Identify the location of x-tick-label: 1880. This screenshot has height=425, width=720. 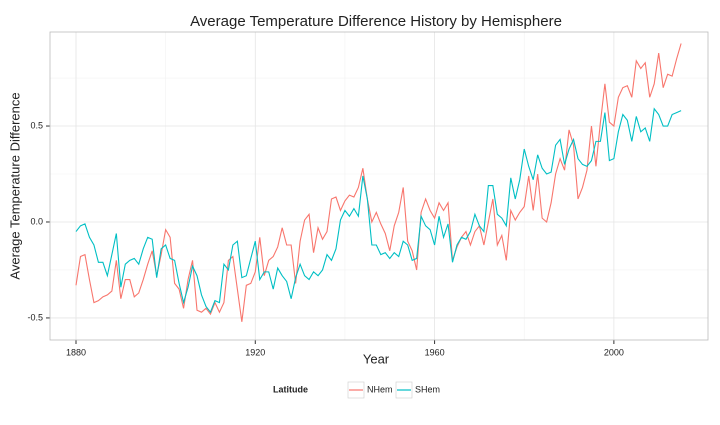
(76, 352).